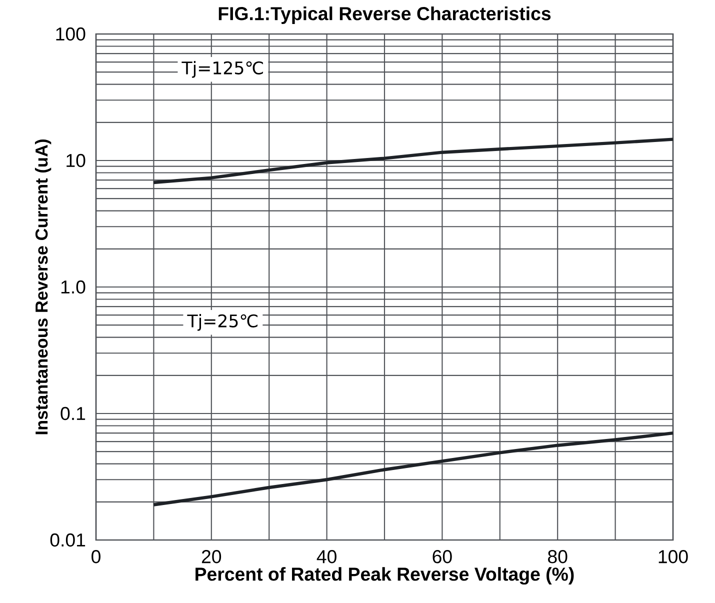  I want to click on x-tick-label: 60, so click(442, 557).